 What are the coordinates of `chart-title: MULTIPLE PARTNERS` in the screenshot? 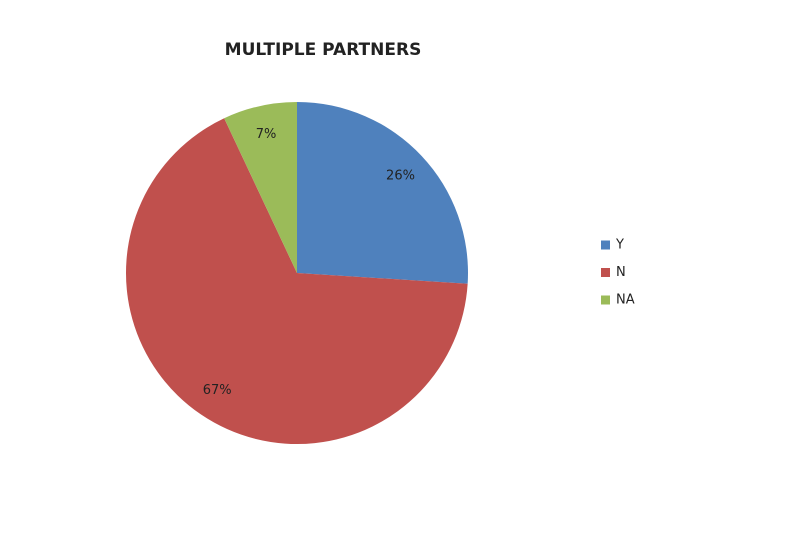 It's located at (323, 50).